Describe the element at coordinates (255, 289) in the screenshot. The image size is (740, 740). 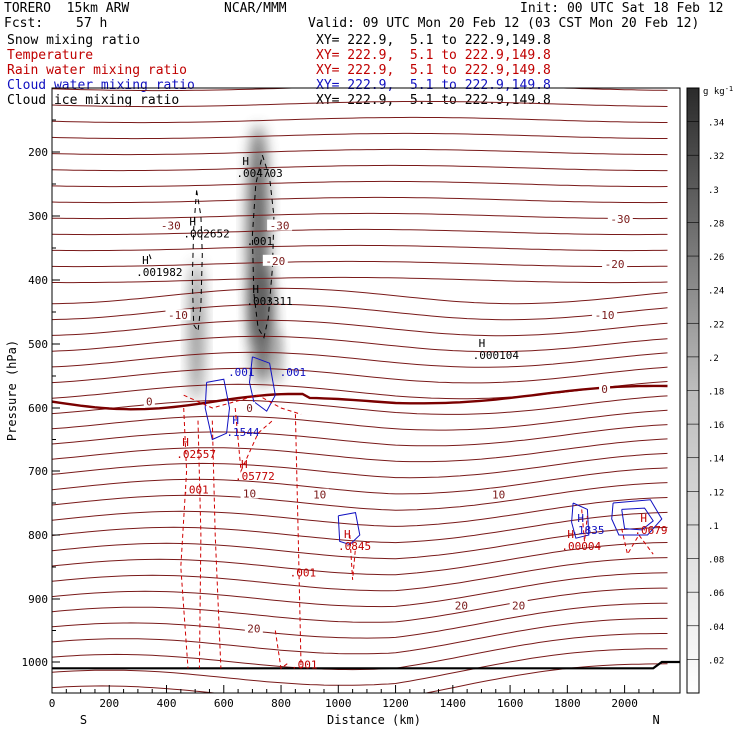
I see `max-marker-3: H` at that location.